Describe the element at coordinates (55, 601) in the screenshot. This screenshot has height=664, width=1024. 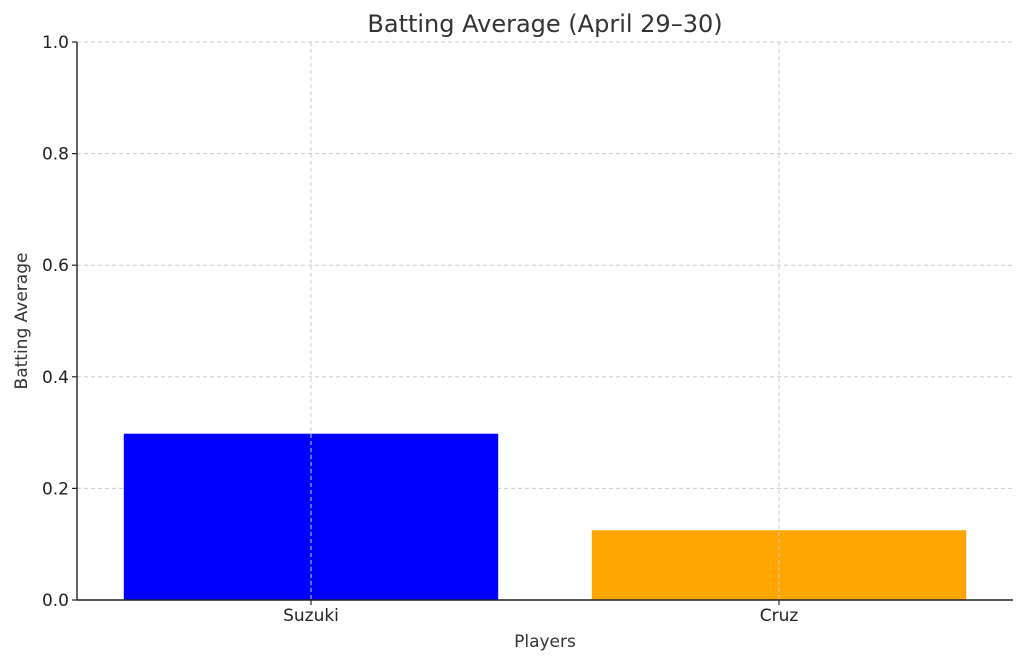
I see `y-tick-label: 0.0` at that location.